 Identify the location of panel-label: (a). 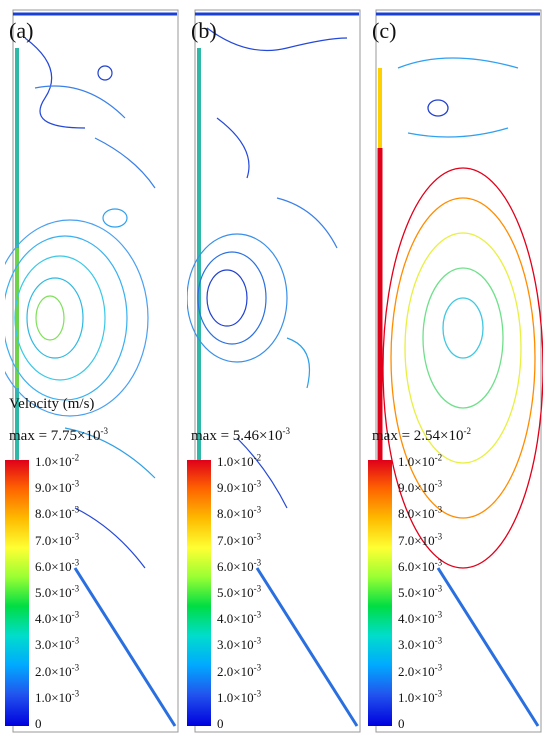
(21, 30).